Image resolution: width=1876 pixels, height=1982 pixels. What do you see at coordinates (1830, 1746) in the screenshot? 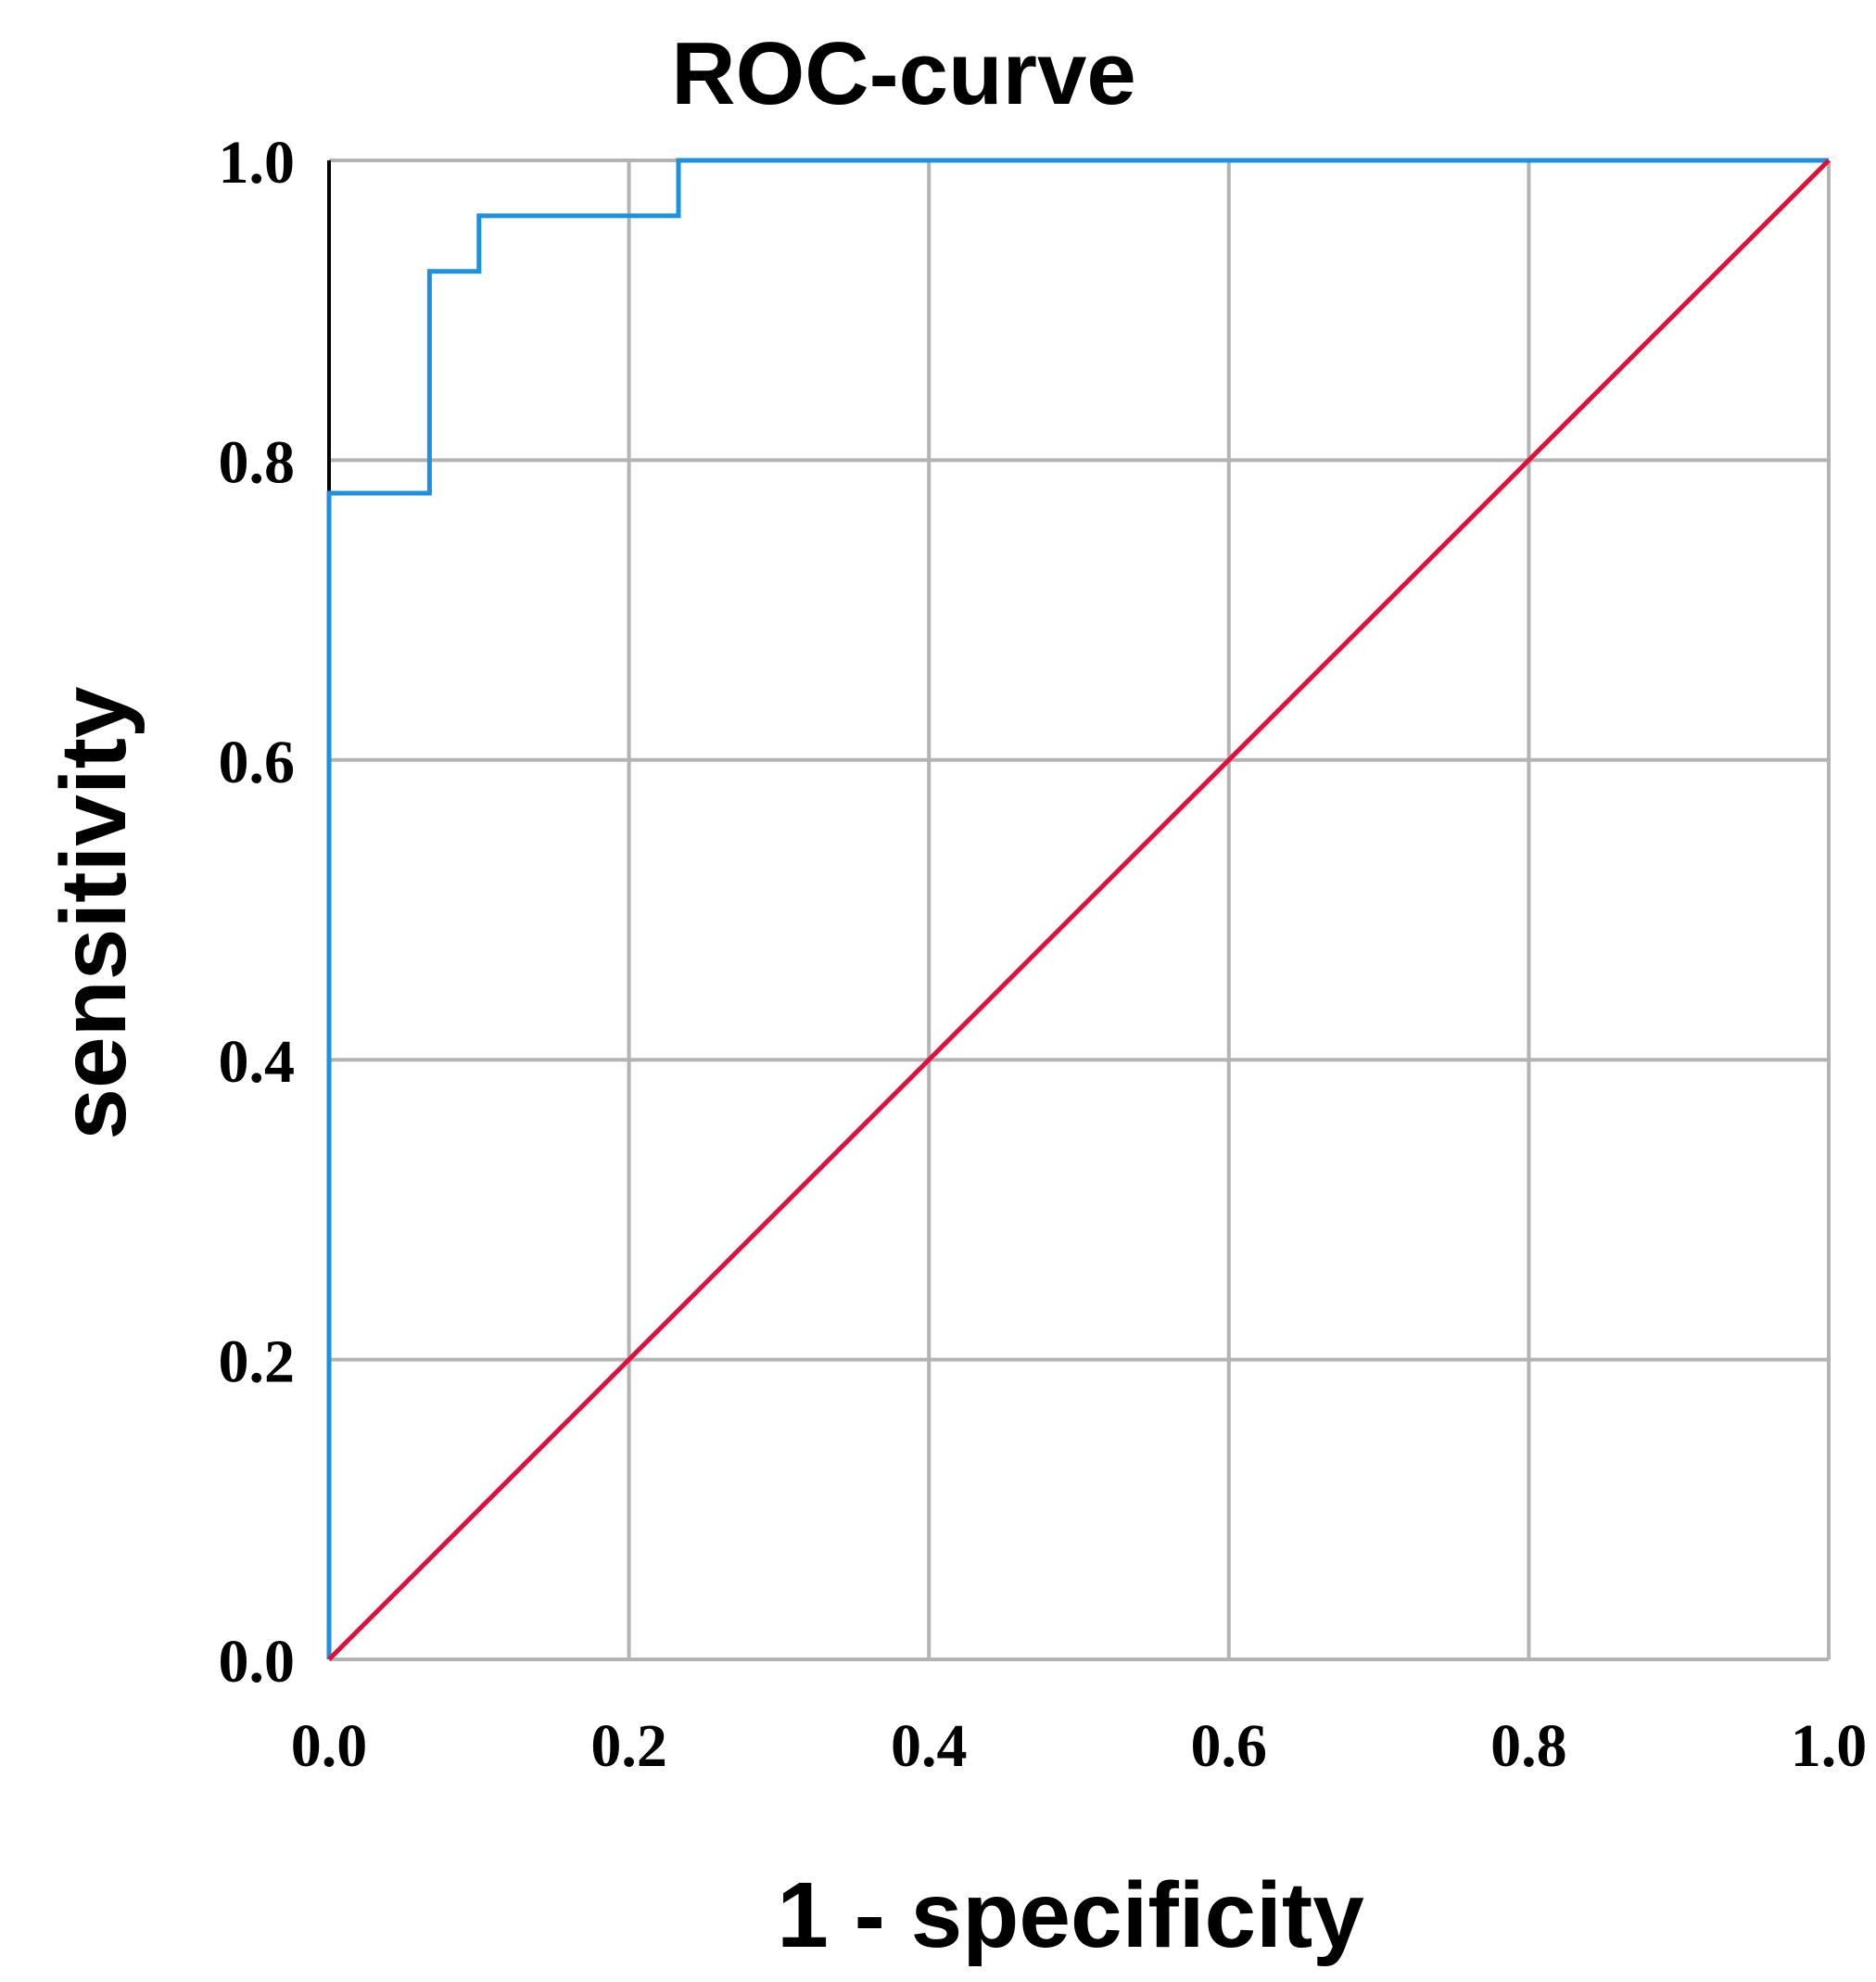
I see `x-tick-label-5: 1.0` at bounding box center [1830, 1746].